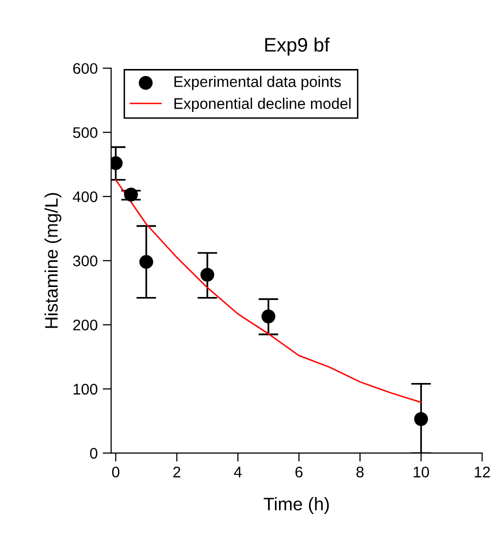  What do you see at coordinates (176, 472) in the screenshot?
I see `x-tick-label: 2` at bounding box center [176, 472].